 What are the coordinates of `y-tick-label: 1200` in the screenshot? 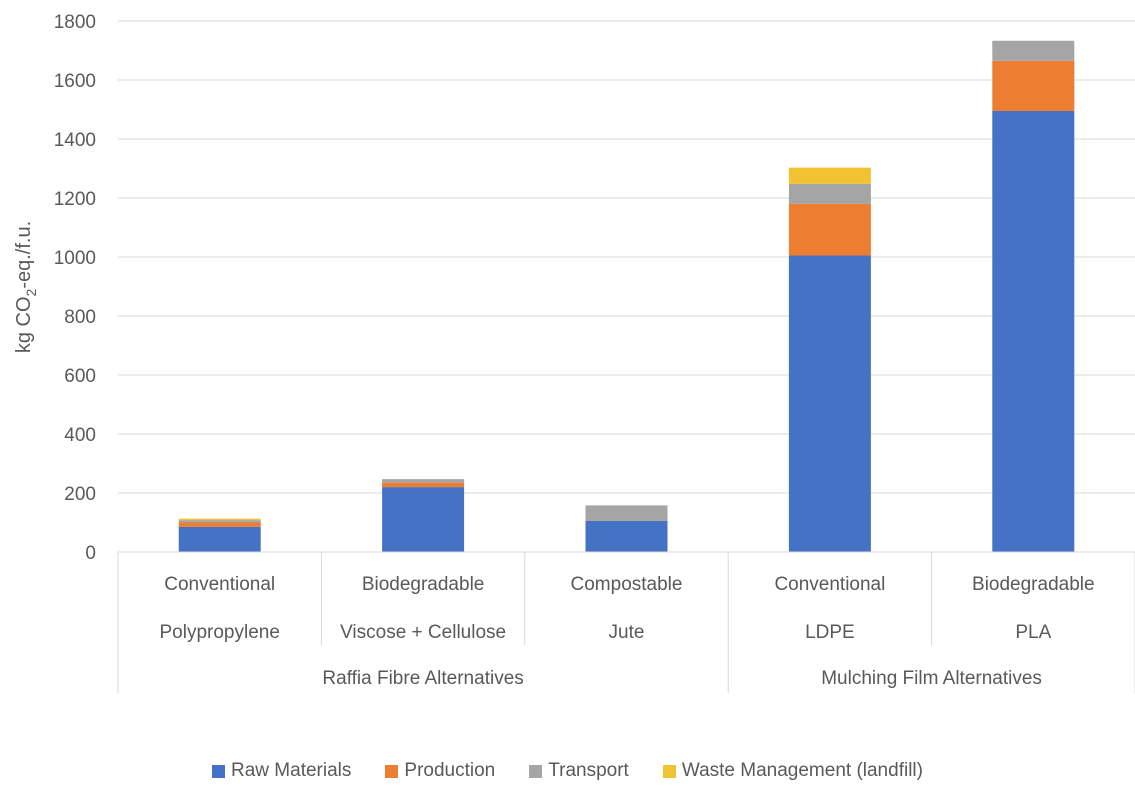 It's located at (75, 199).